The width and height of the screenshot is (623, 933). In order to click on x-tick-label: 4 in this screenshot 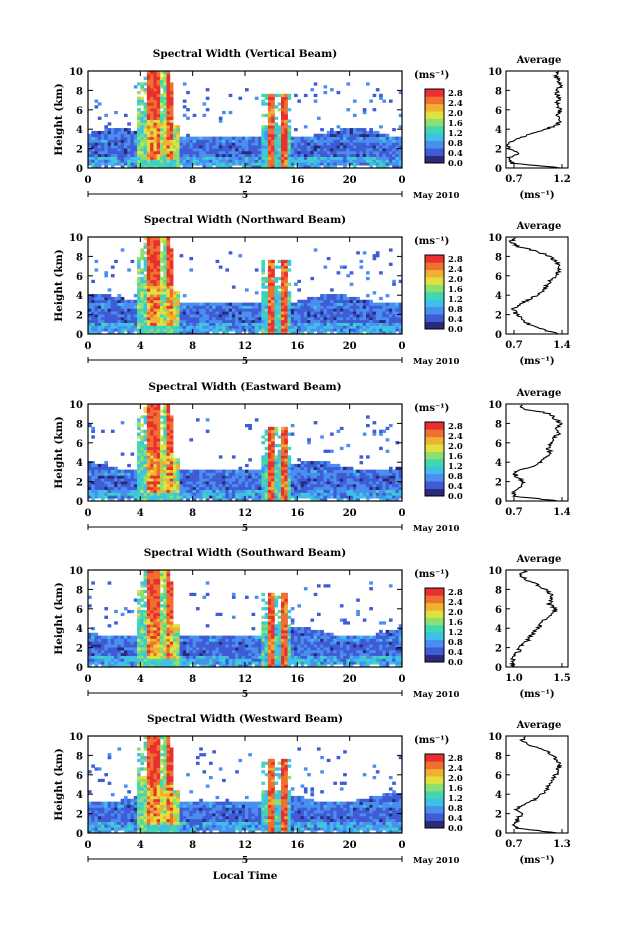, I will do `click(140, 180)`.